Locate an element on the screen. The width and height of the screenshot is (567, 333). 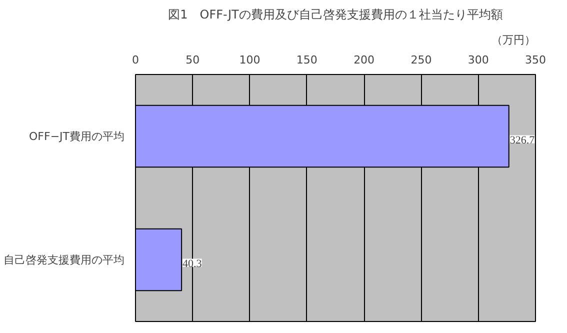
x-tick-label: 300 is located at coordinates (478, 60).